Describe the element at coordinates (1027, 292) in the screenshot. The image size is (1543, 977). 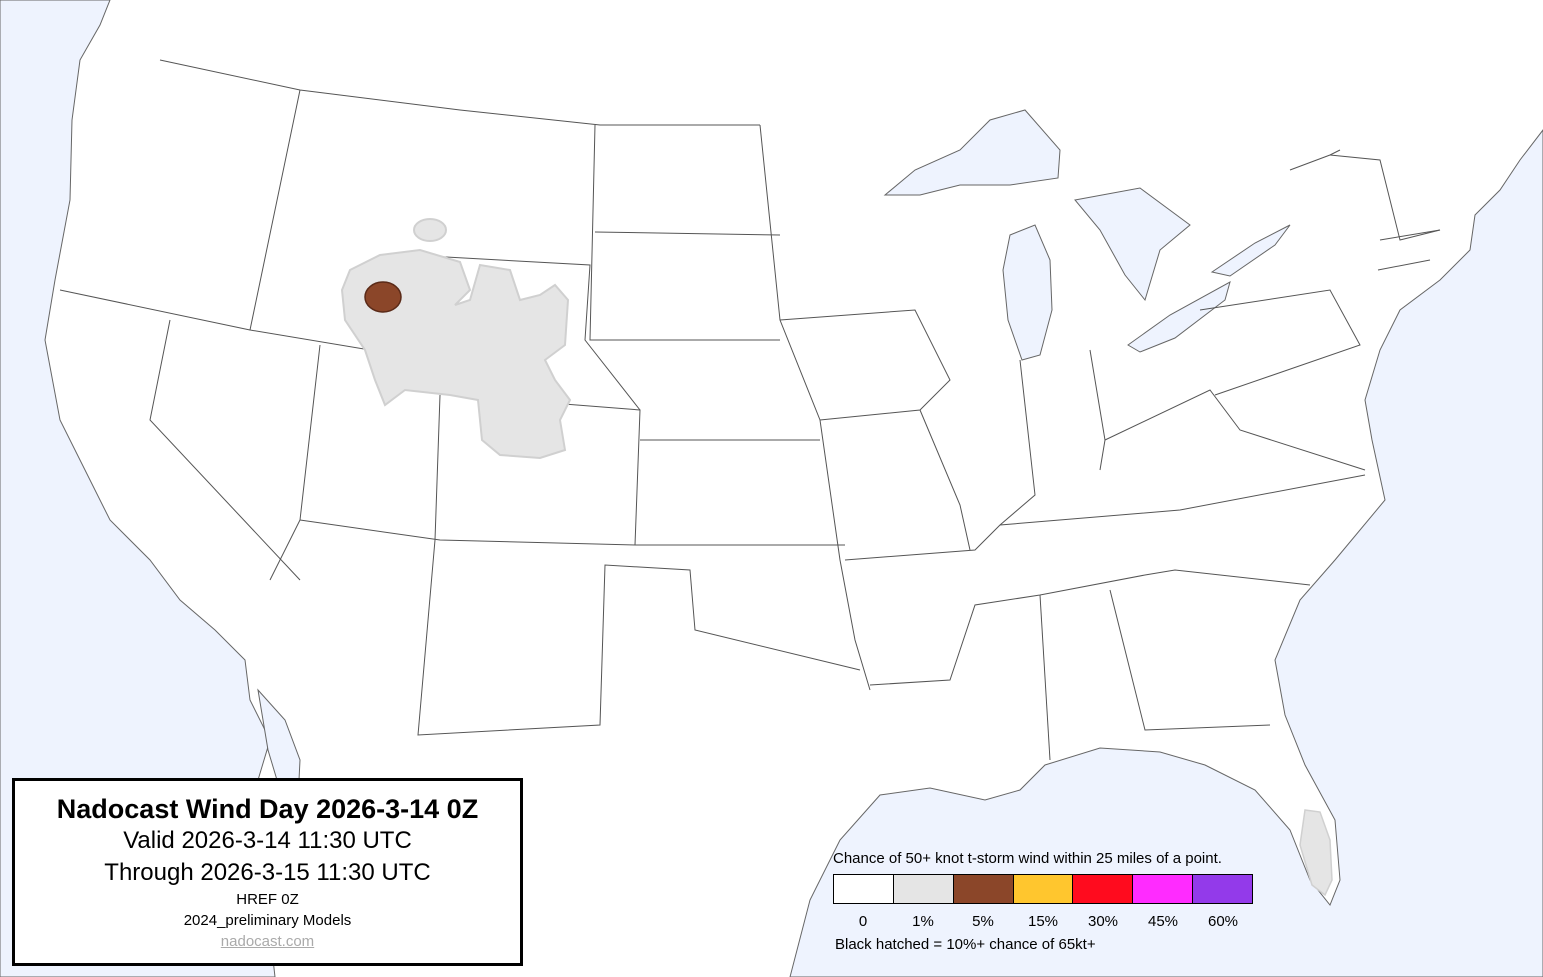
I see `lake-michigan` at that location.